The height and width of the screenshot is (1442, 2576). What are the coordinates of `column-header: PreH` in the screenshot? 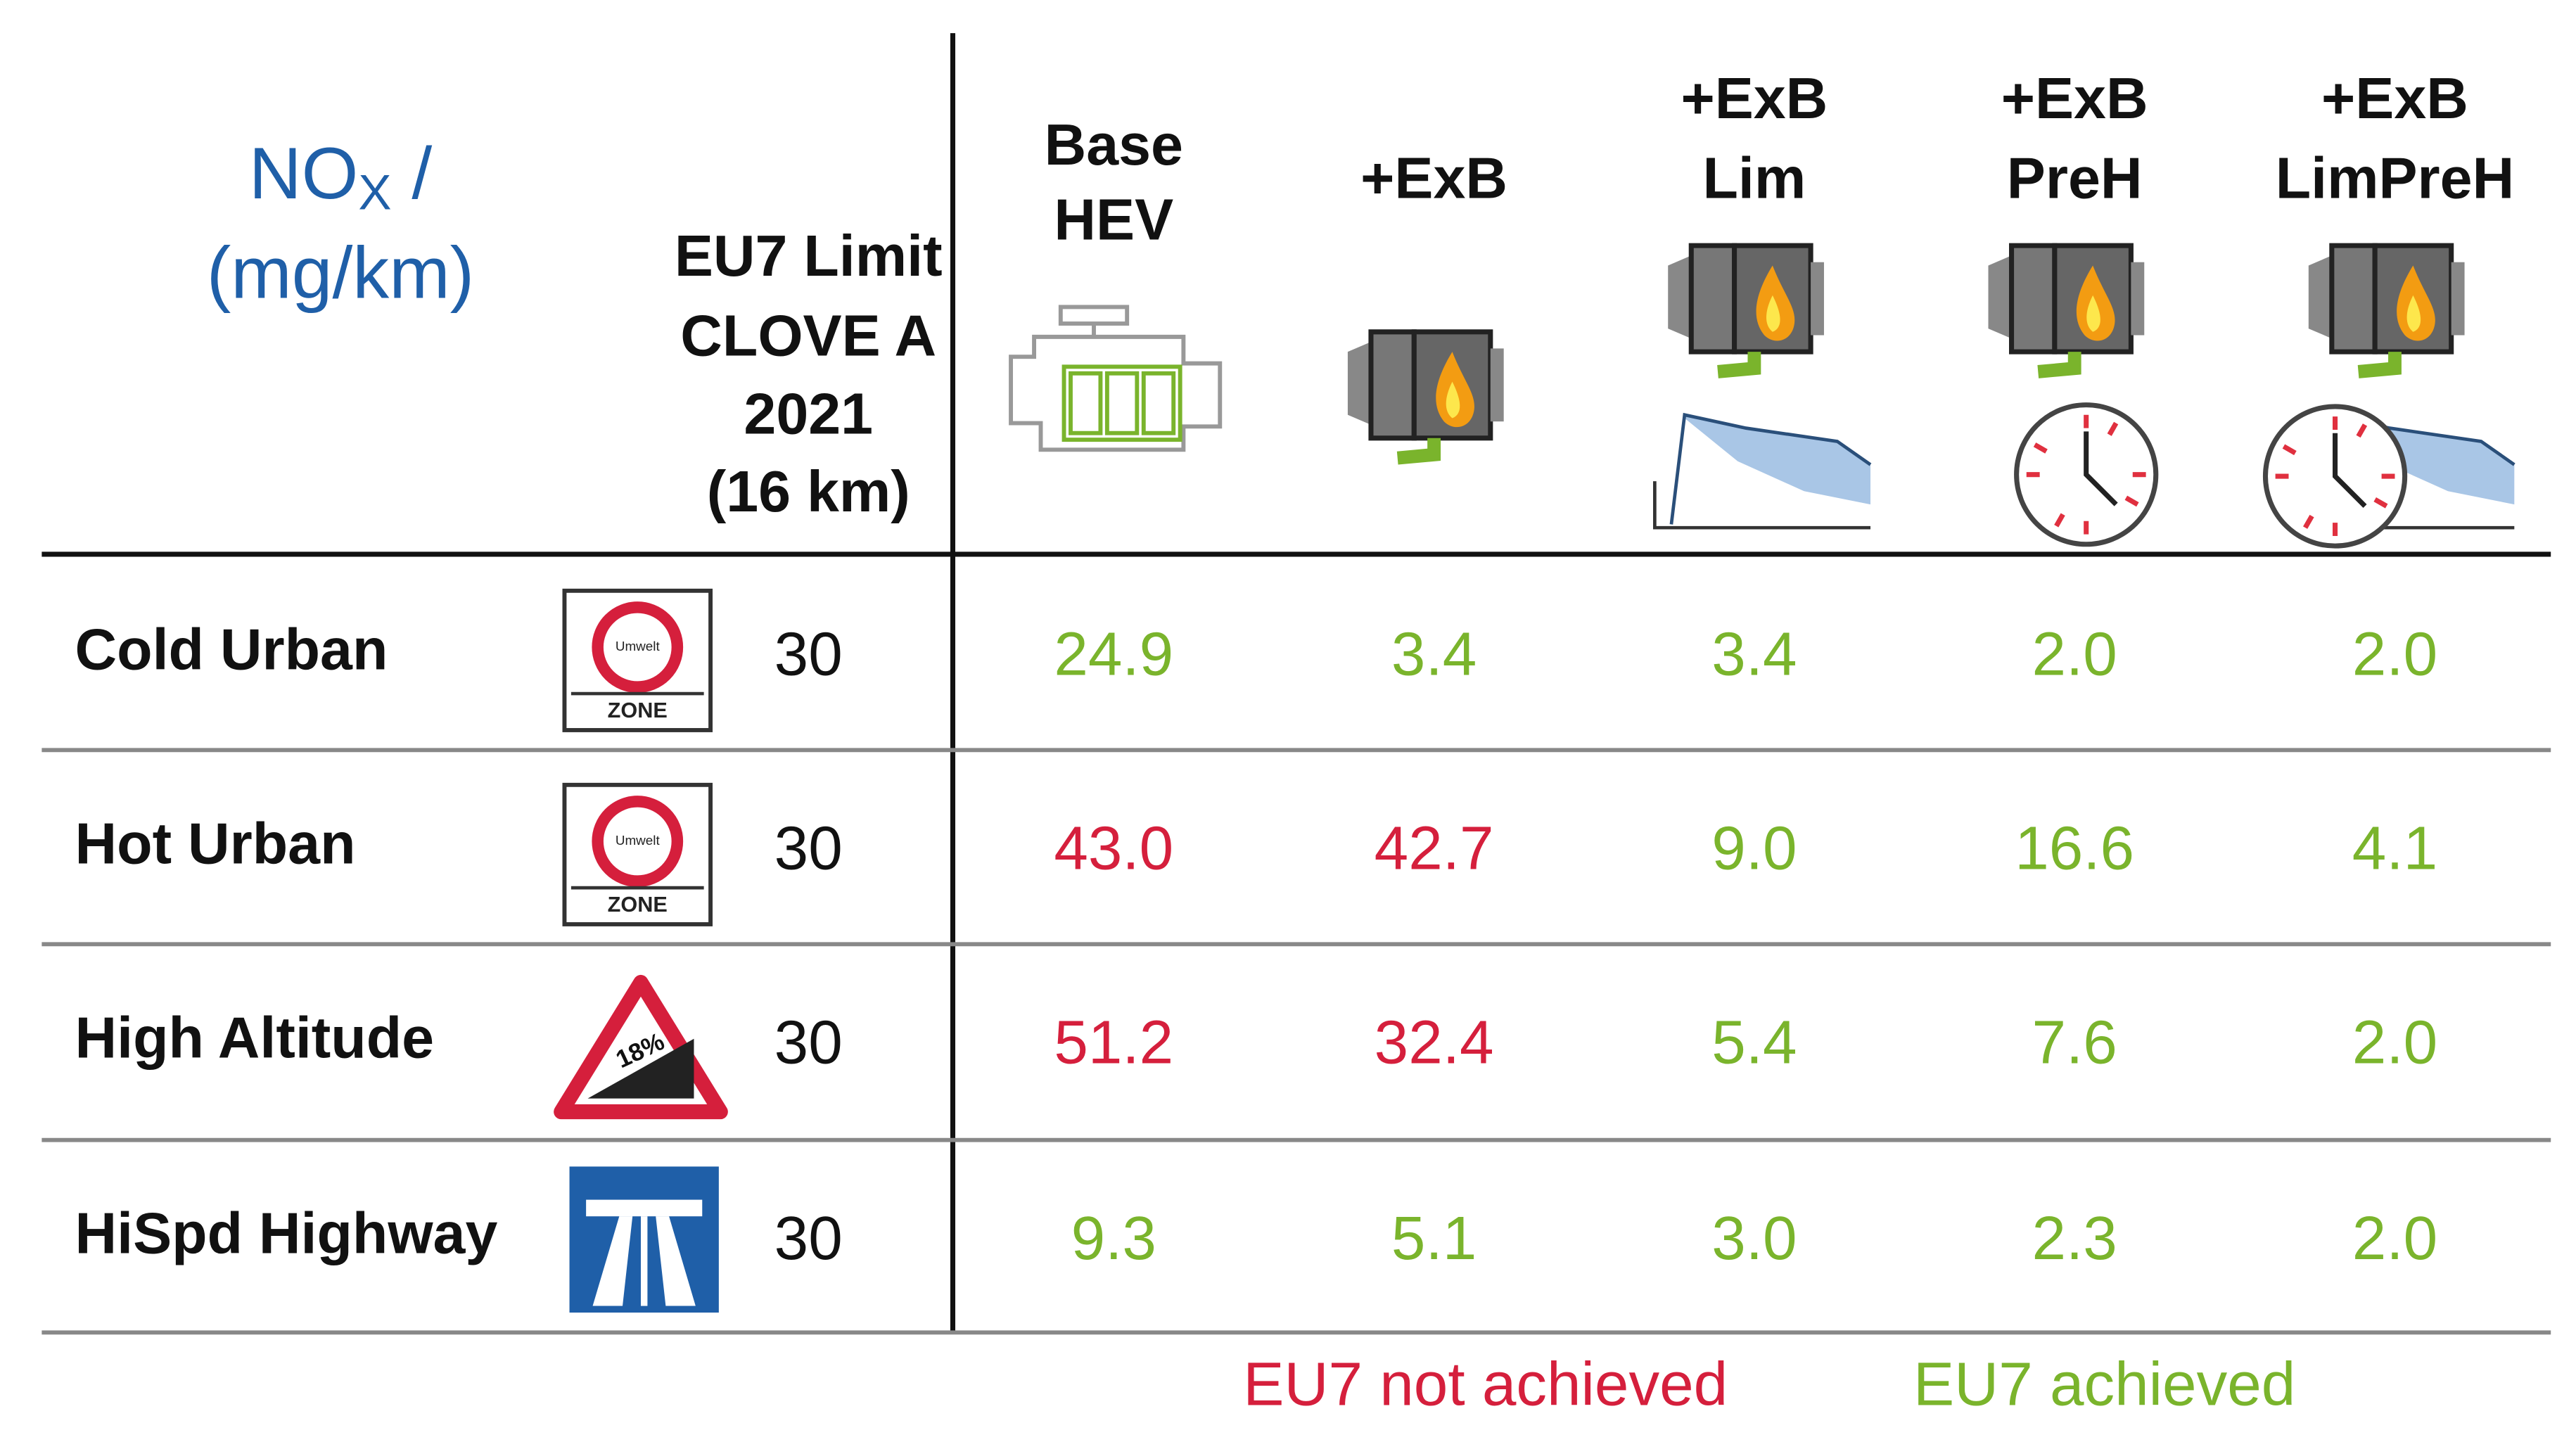 It's located at (2075, 178).